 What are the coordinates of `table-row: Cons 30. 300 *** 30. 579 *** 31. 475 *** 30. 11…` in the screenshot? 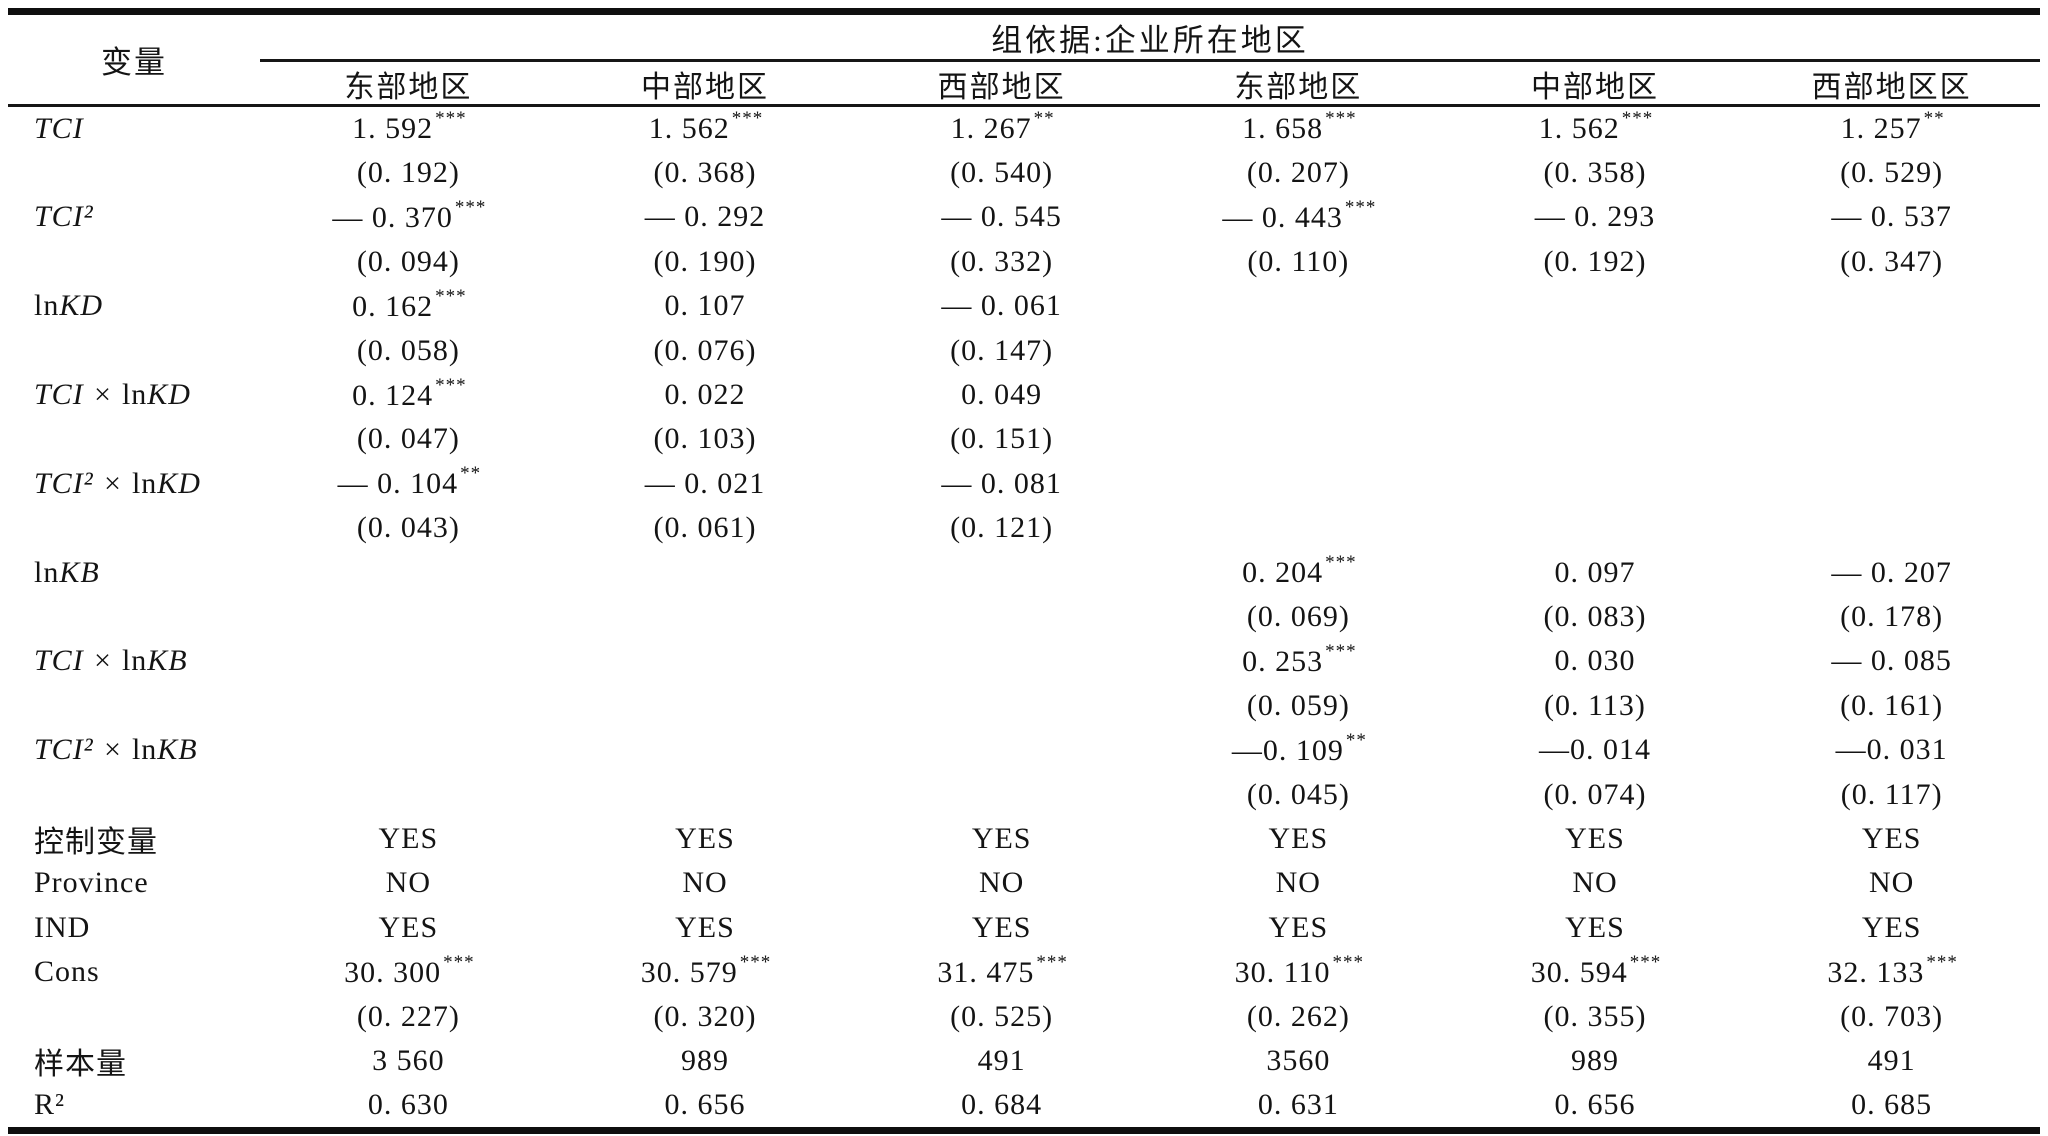 It's located at (1024, 972).